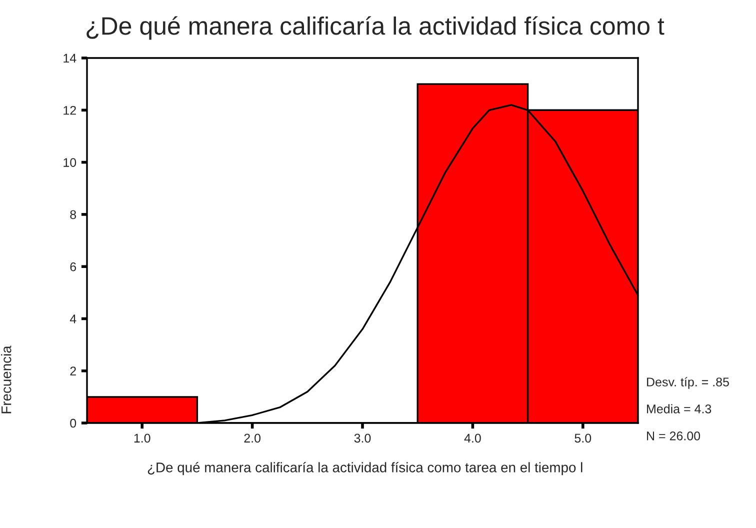  What do you see at coordinates (73, 371) in the screenshot?
I see `y-tick-label: 2` at bounding box center [73, 371].